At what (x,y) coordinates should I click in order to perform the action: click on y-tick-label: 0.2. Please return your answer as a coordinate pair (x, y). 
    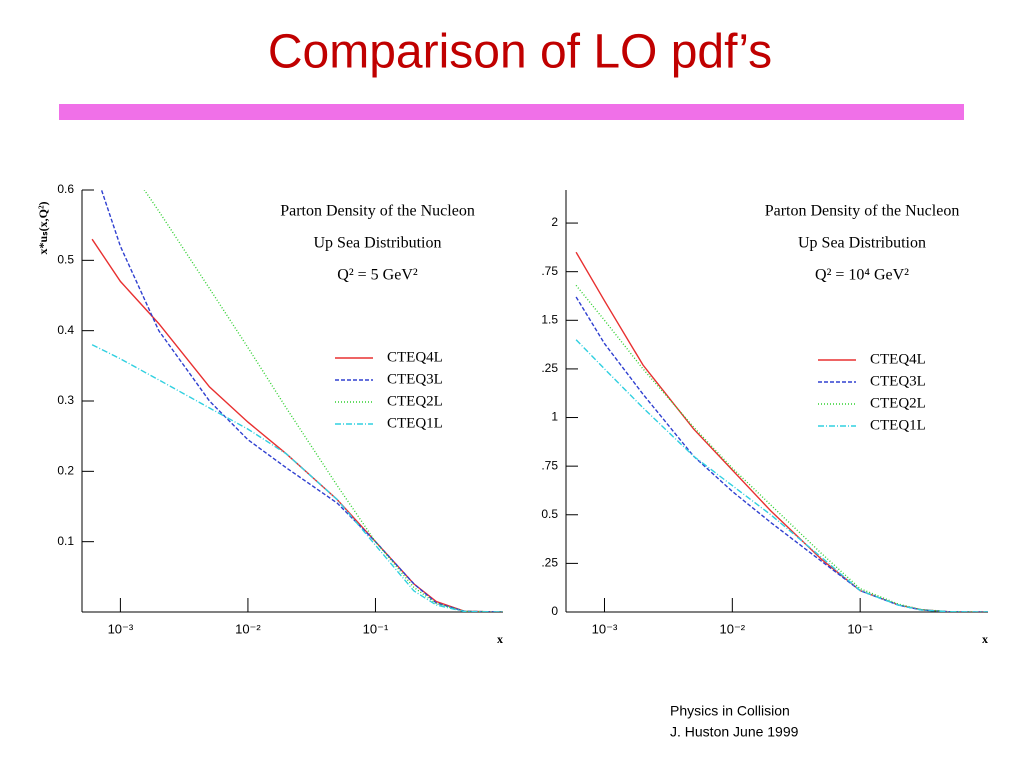
    Looking at the image, I should click on (65, 471).